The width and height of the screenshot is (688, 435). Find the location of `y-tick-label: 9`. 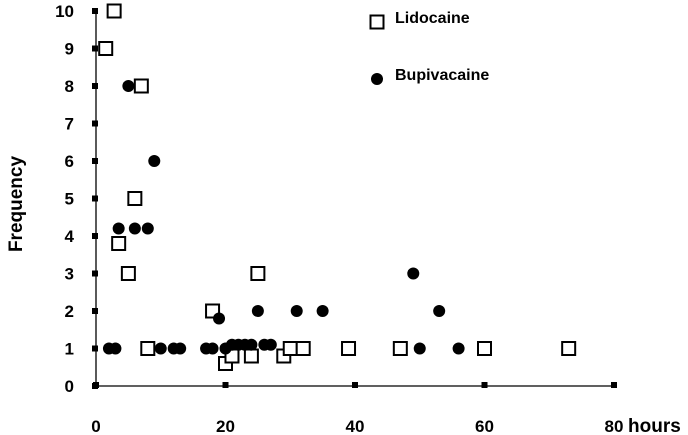

y-tick-label: 9 is located at coordinates (69, 49).